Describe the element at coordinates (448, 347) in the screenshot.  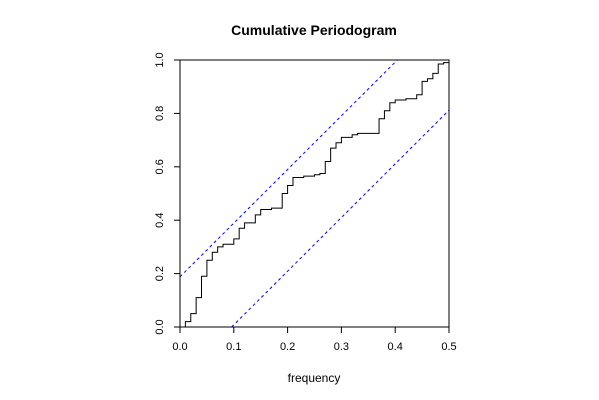
I see `x-tick-label: 0.5` at that location.